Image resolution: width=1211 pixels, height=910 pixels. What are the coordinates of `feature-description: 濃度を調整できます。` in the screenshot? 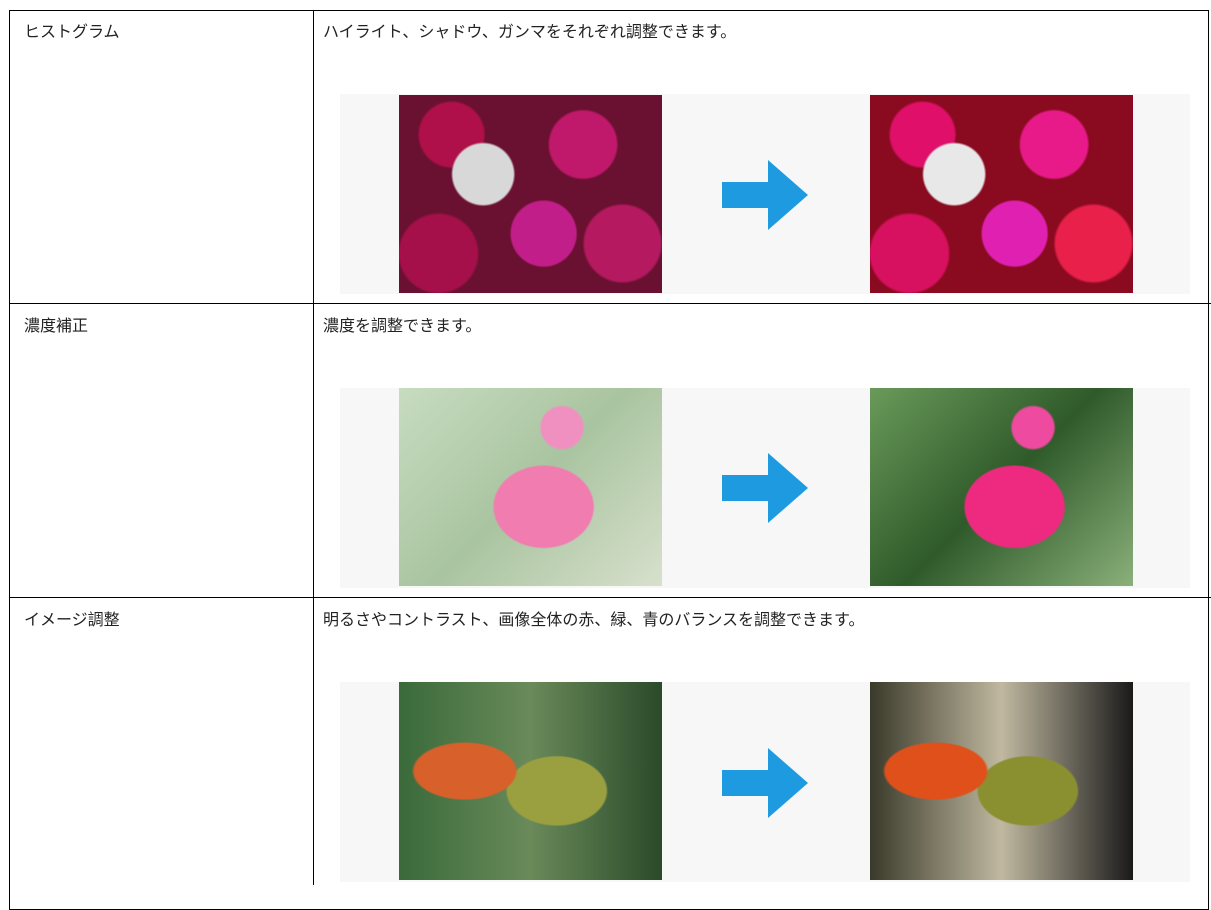 It's located at (402, 325).